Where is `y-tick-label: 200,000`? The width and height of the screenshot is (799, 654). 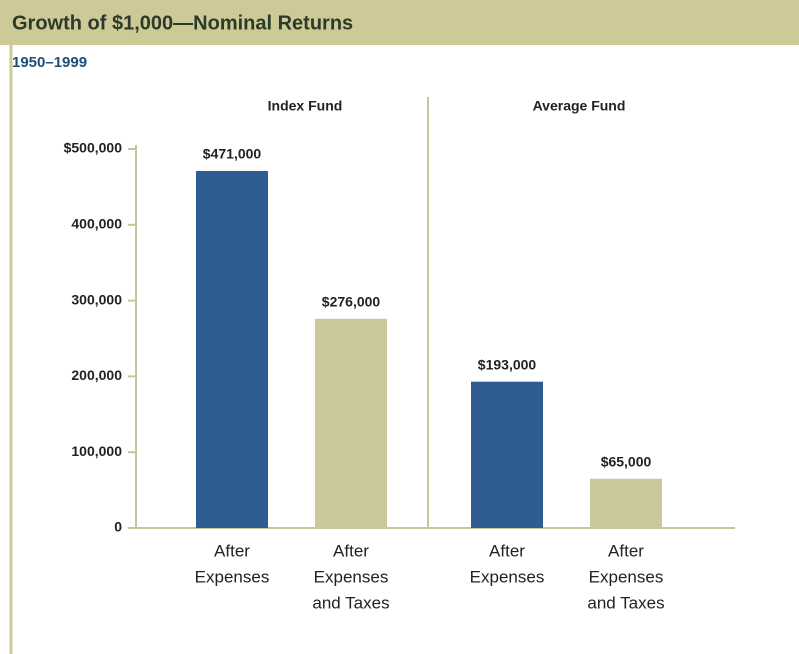
y-tick-label: 200,000 is located at coordinates (96, 375).